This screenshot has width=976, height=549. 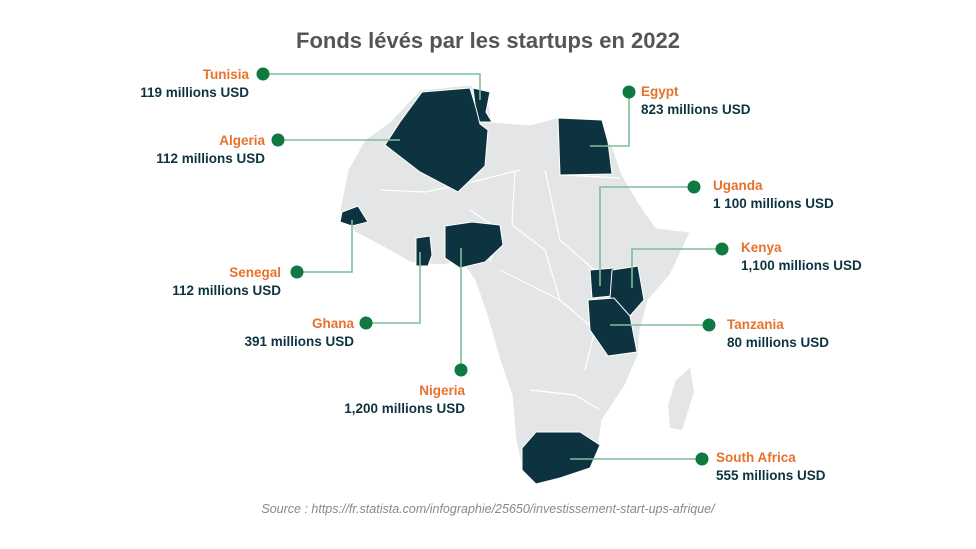 What do you see at coordinates (474, 245) in the screenshot?
I see `country-shape-nigeria` at bounding box center [474, 245].